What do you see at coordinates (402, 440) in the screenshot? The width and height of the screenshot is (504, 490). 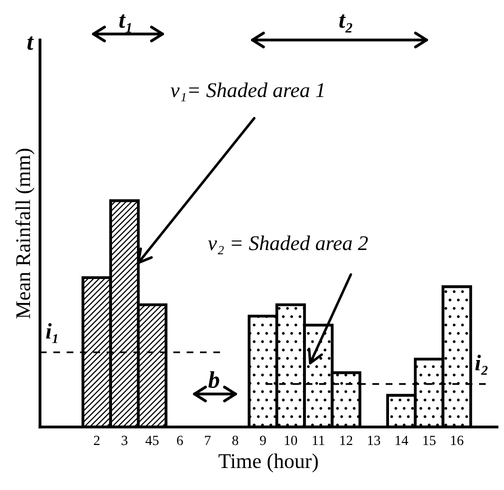 I see `x-tick-label: 14` at bounding box center [402, 440].